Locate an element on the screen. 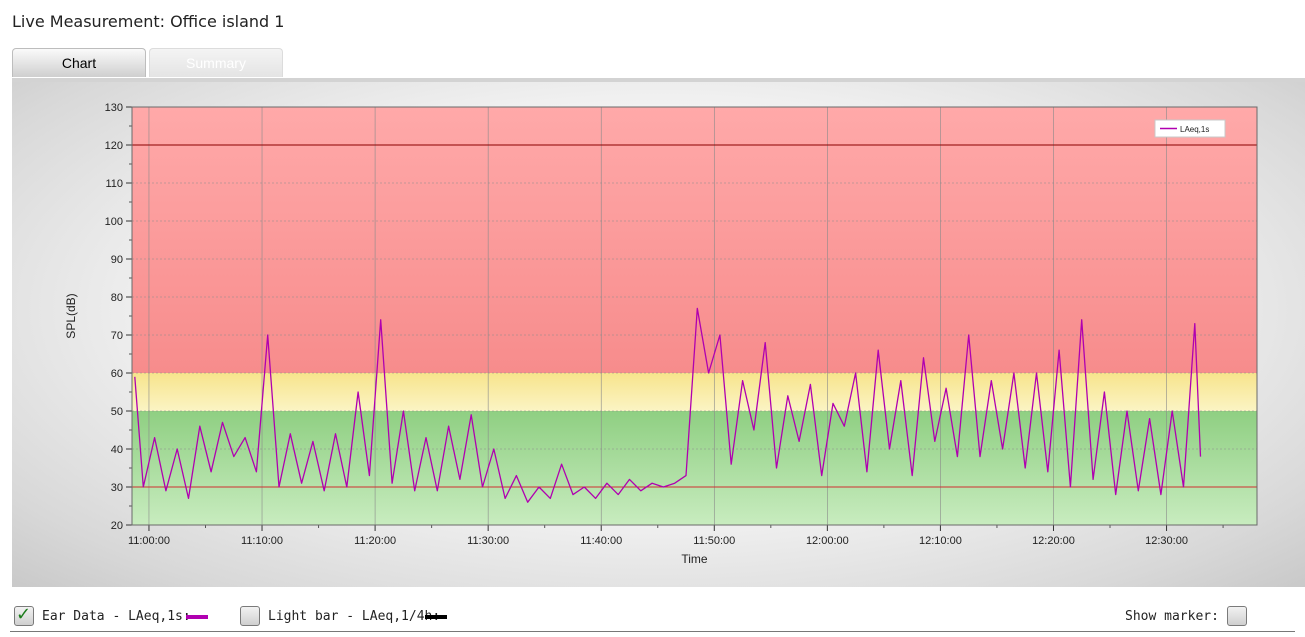 The width and height of the screenshot is (1305, 637). show-marker-checkbox is located at coordinates (1237, 616).